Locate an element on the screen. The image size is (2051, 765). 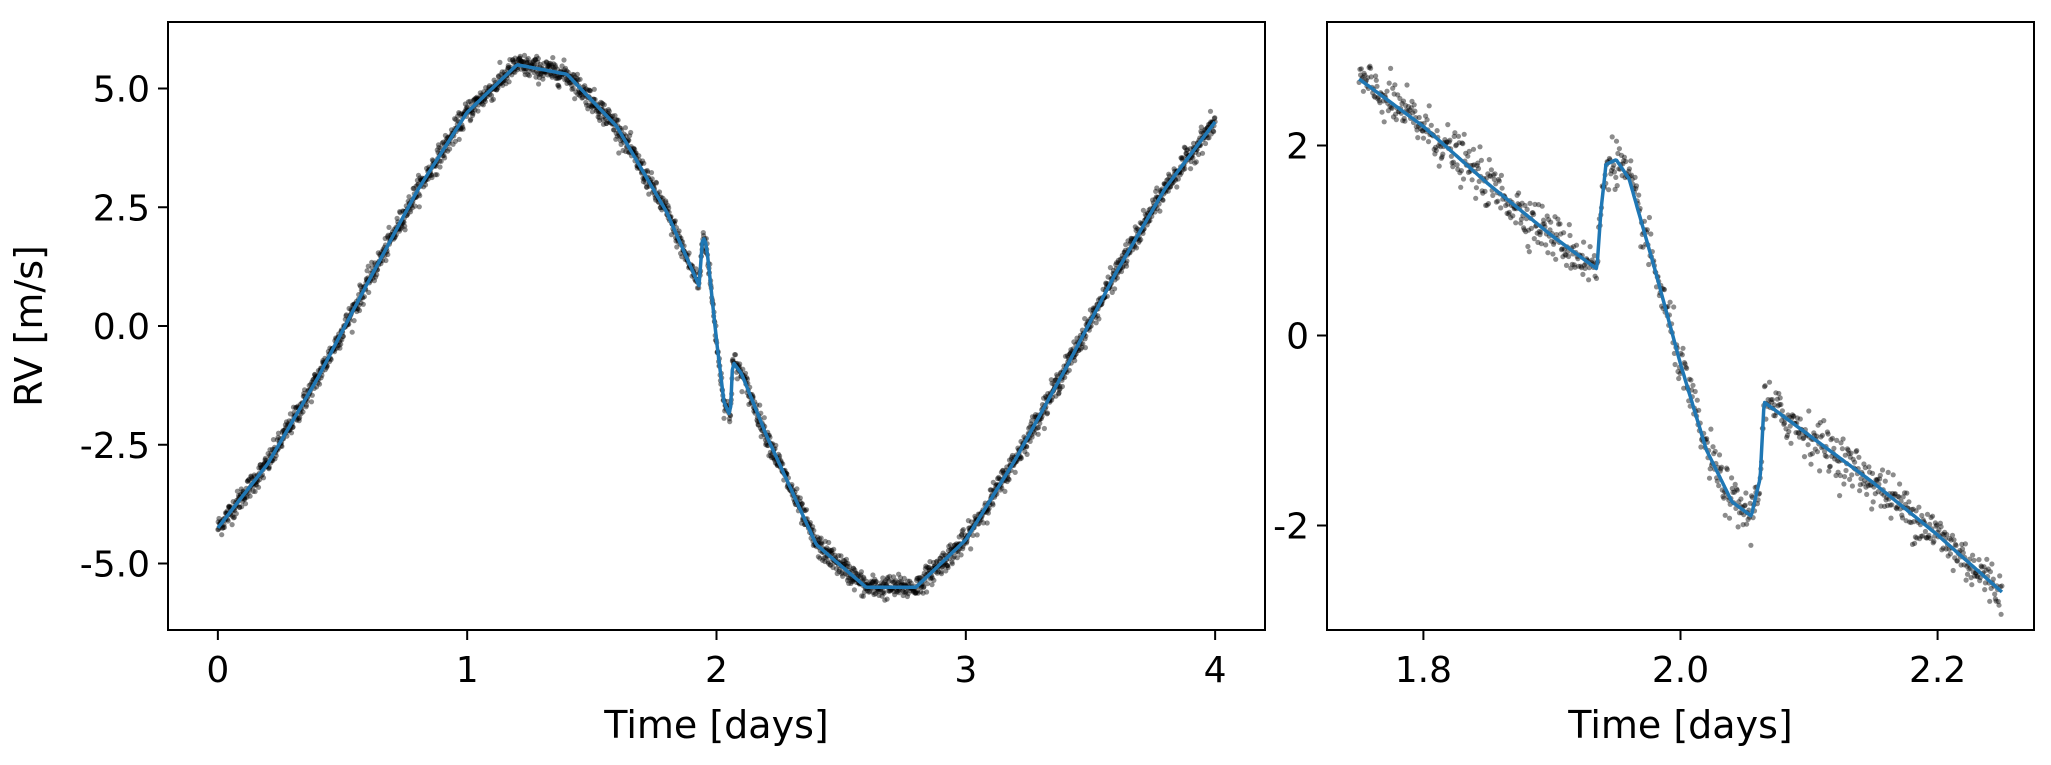
x-axis-ticks: 0 1 2 3 4 is located at coordinates (716, 660).